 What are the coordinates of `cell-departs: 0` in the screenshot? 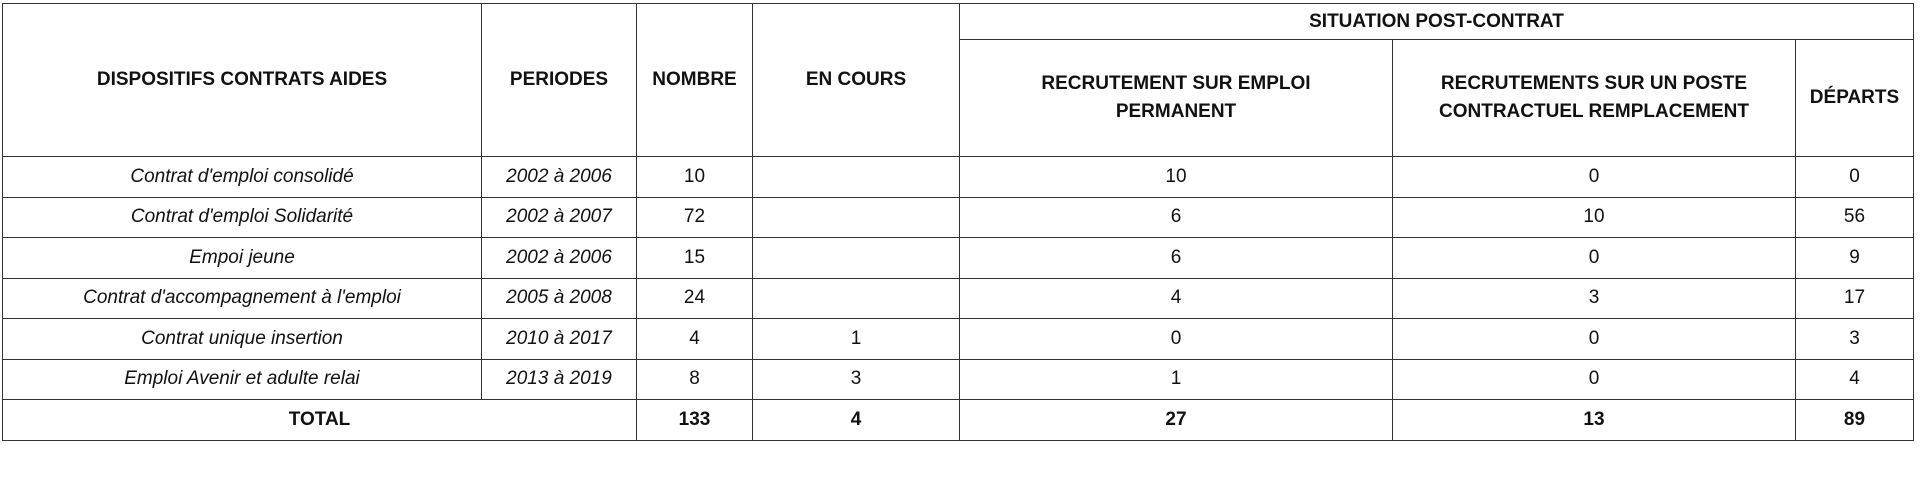 It's located at (1854, 177).